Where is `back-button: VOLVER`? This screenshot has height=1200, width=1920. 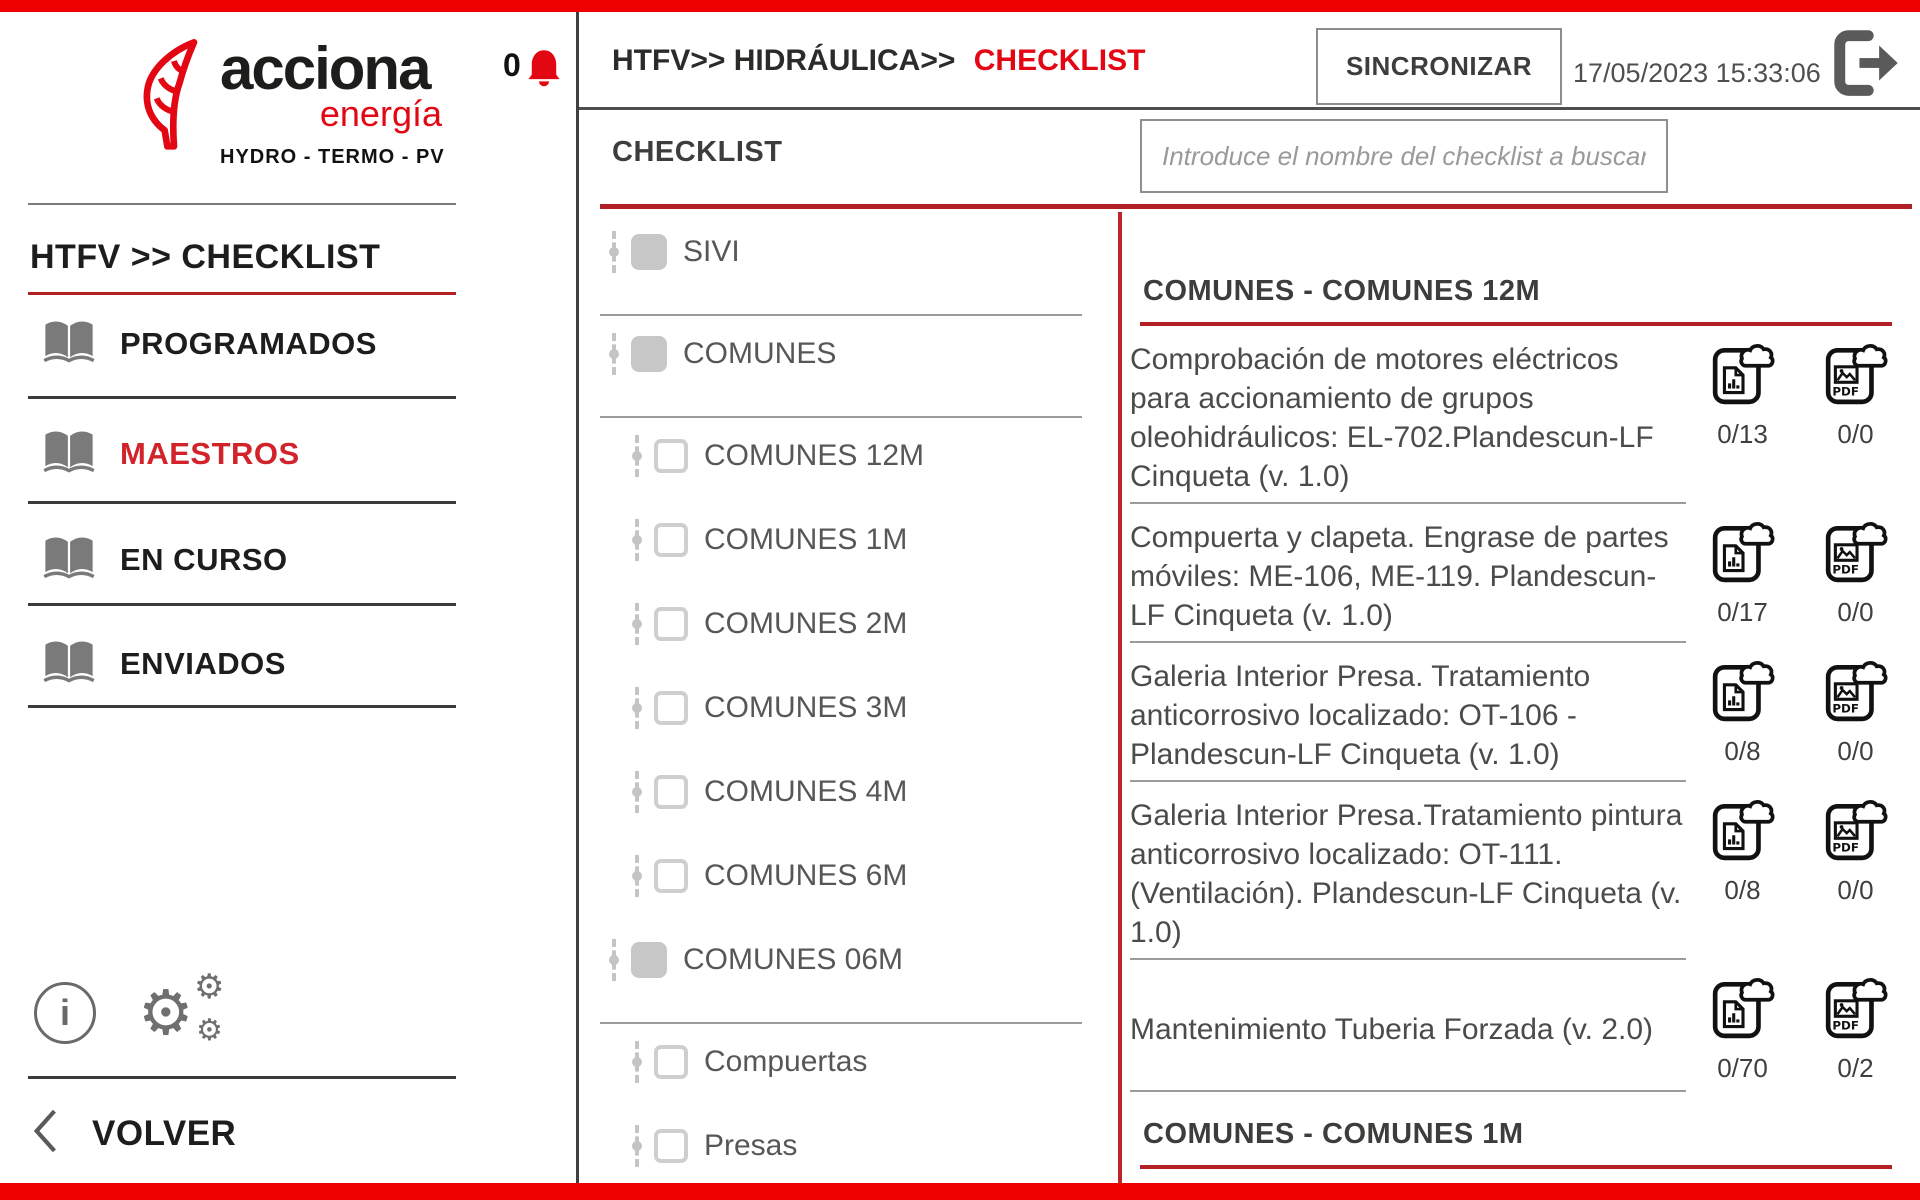 back-button: VOLVER is located at coordinates (134, 1133).